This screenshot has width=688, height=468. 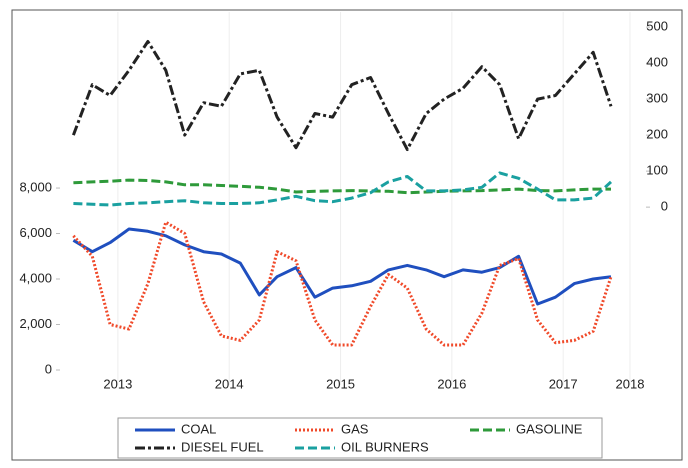 I want to click on y2-tick-label: 300, so click(x=657, y=98).